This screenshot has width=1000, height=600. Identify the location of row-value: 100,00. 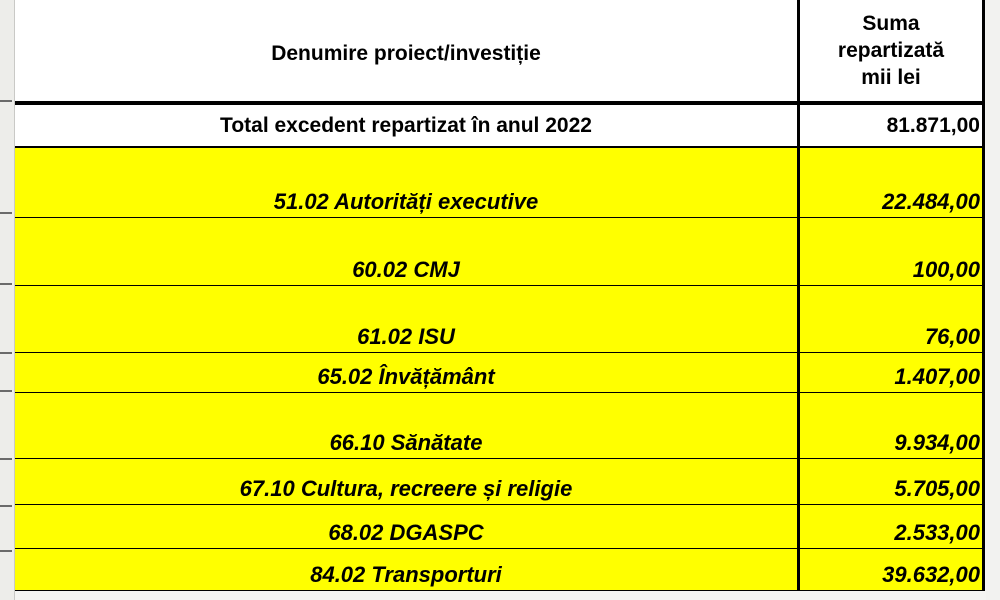
(946, 269).